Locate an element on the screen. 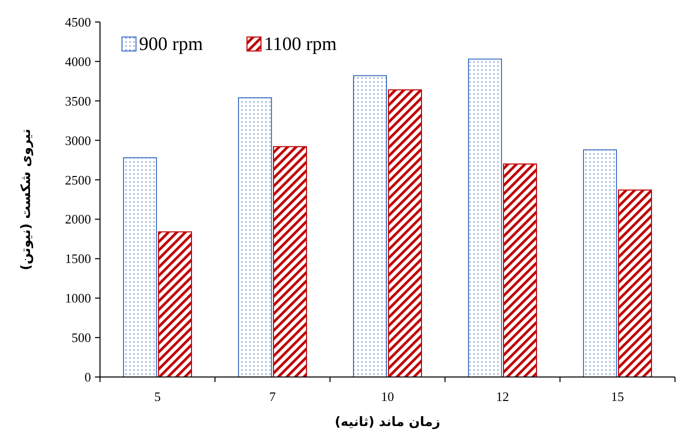 This screenshot has width=687, height=432. y-tick-label: 4000 is located at coordinates (78, 61).